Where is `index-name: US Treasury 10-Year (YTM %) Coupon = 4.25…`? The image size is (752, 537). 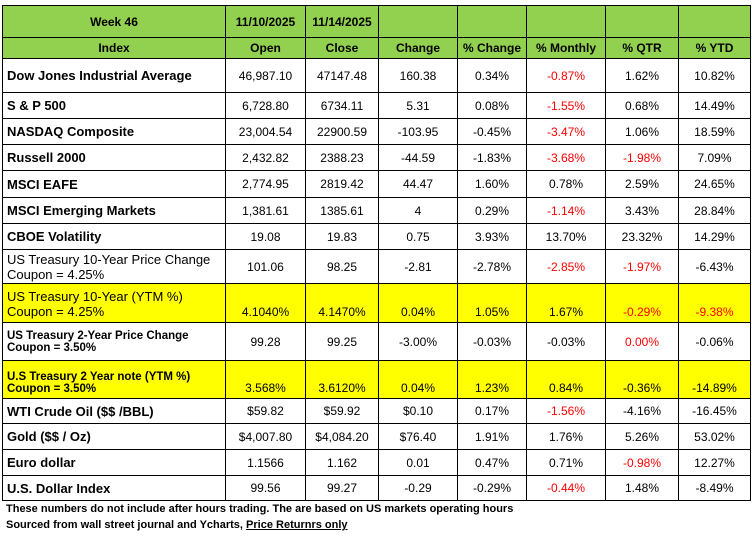
index-name: US Treasury 10-Year (YTM %) Coupon = 4.25… is located at coordinates (114, 303).